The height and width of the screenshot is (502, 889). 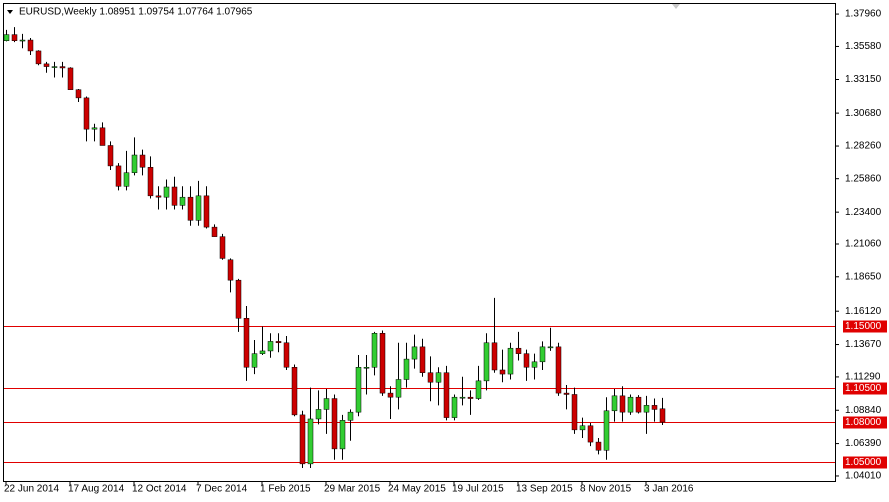 What do you see at coordinates (863, 79) in the screenshot?
I see `y-tick-label: 1.33150` at bounding box center [863, 79].